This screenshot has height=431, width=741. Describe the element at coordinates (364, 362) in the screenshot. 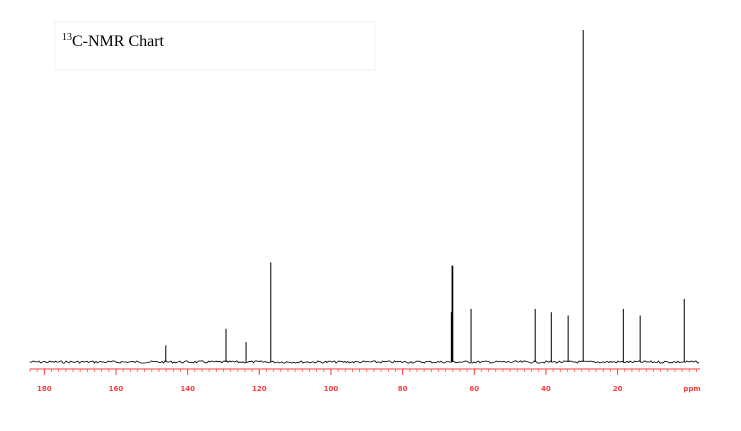

I see `baseline-noise` at that location.